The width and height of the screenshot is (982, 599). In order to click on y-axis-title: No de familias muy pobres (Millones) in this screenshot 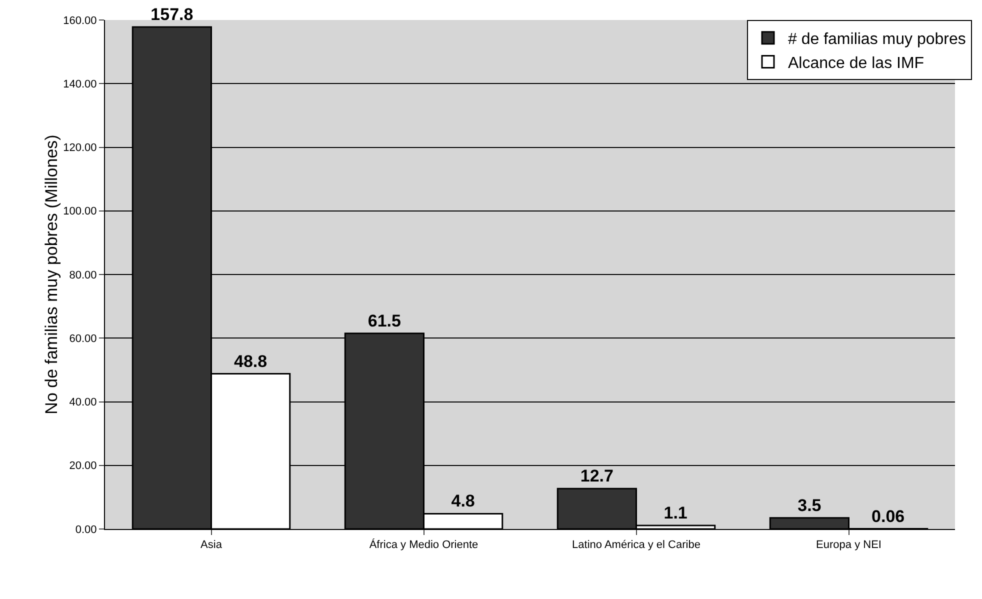, I will do `click(52, 274)`.